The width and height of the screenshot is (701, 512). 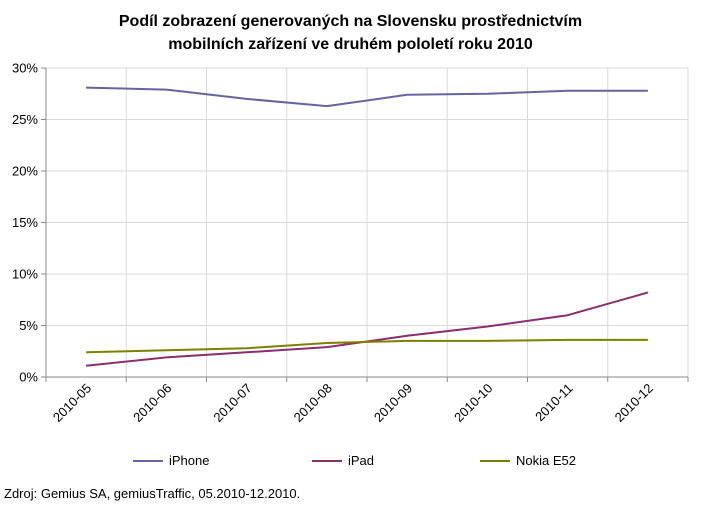 I want to click on y-tick-label: 0%, so click(x=28, y=377).